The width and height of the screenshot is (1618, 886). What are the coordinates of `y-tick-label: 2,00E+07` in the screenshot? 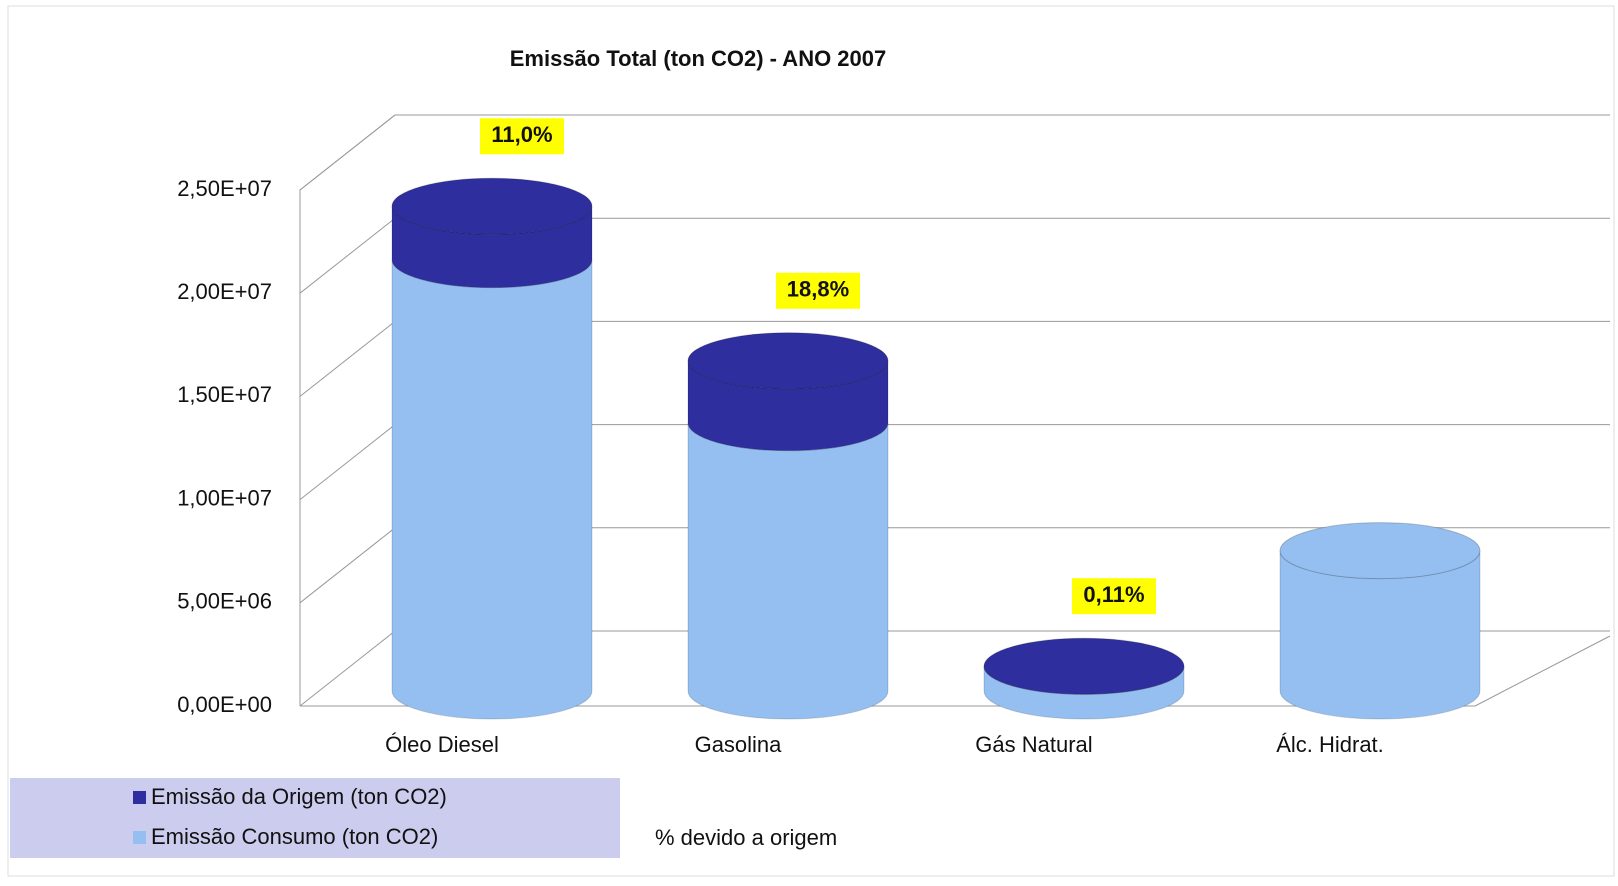 It's located at (224, 291).